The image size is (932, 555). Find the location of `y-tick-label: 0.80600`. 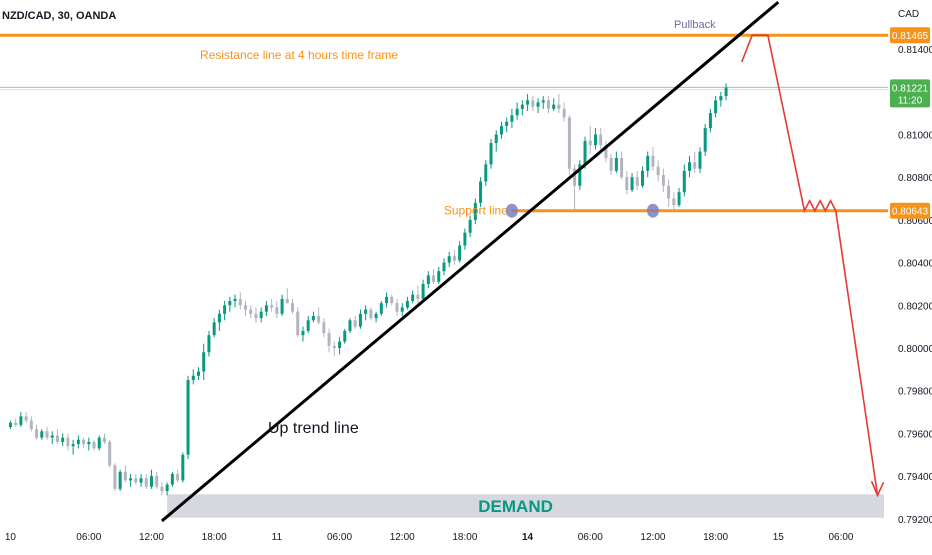

y-tick-label: 0.80600 is located at coordinates (915, 221).